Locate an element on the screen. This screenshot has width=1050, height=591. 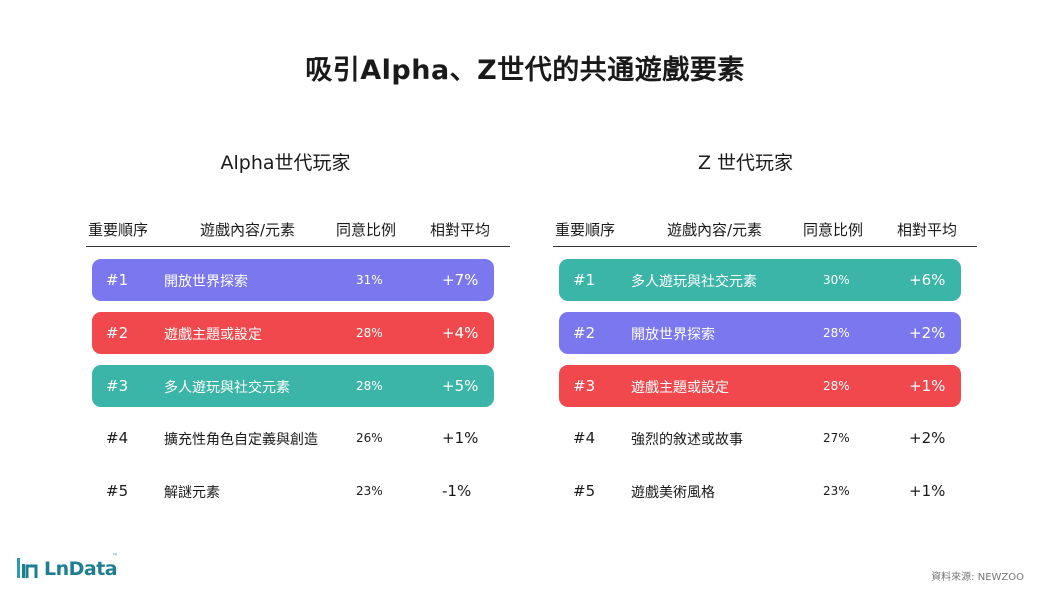
rel-cell: +4% is located at coordinates (460, 333).